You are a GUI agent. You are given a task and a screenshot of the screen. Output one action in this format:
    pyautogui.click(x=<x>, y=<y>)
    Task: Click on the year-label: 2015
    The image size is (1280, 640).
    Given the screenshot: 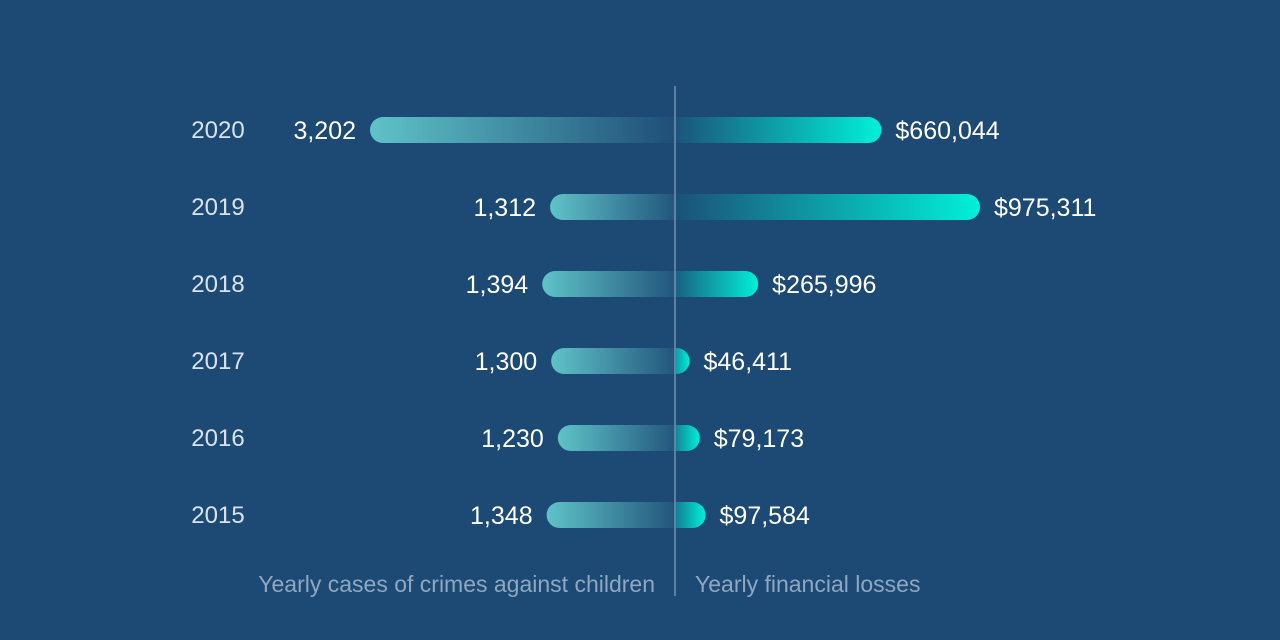 What is the action you would take?
    pyautogui.click(x=217, y=515)
    